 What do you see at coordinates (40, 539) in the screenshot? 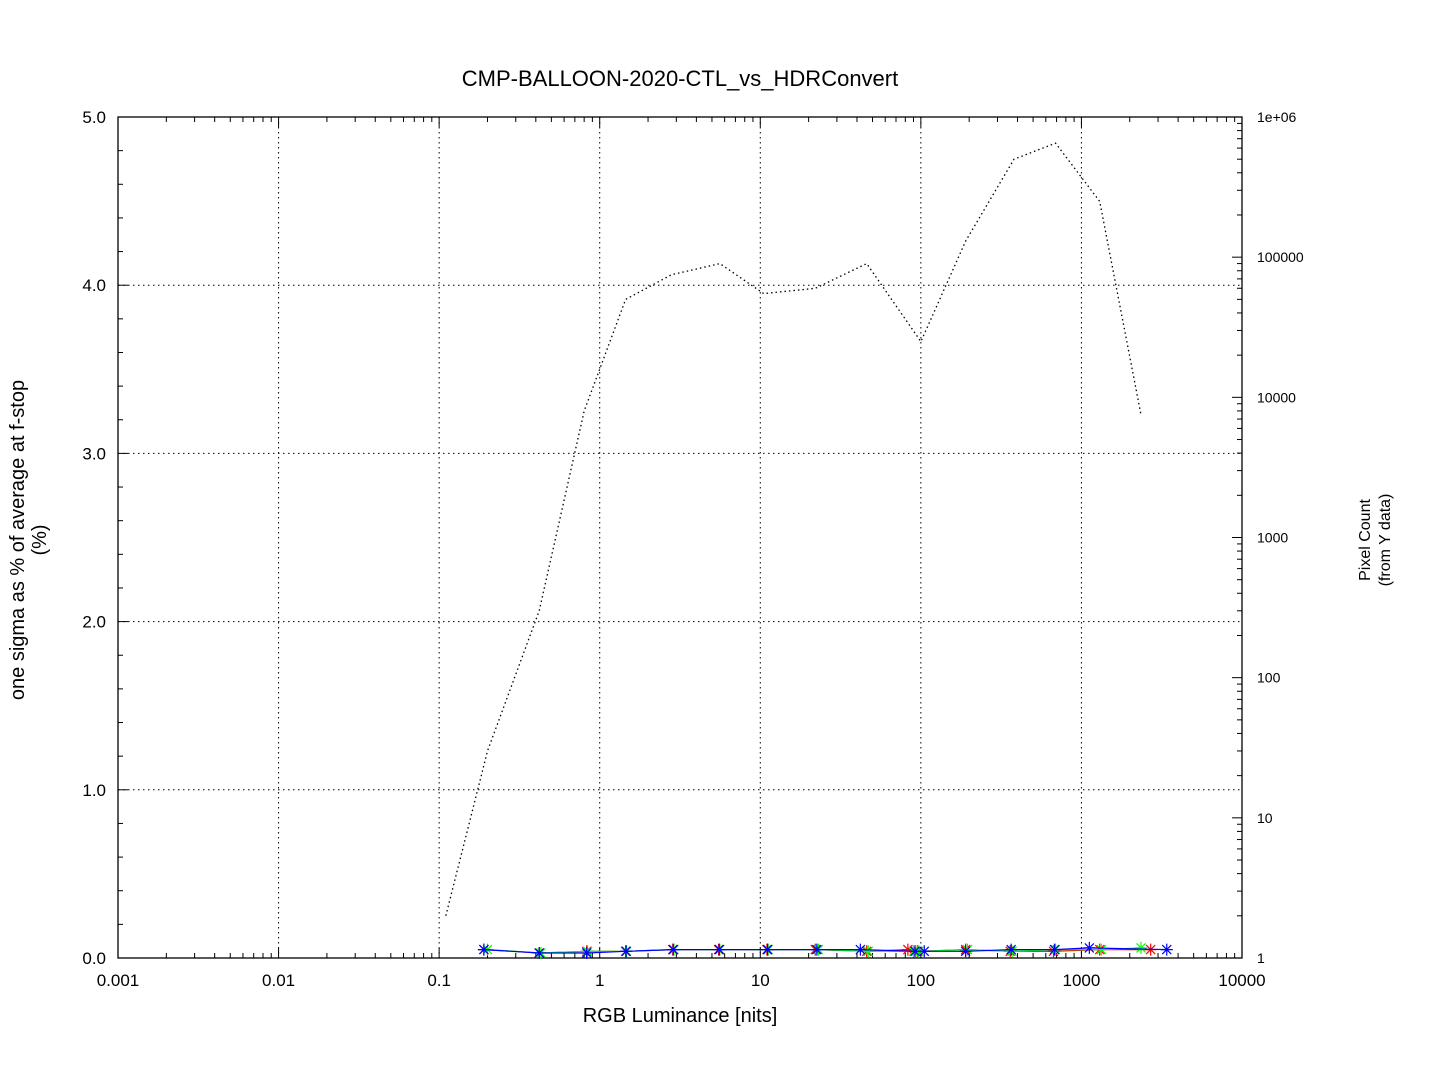
I see `y-axis-unit: (%)` at bounding box center [40, 539].